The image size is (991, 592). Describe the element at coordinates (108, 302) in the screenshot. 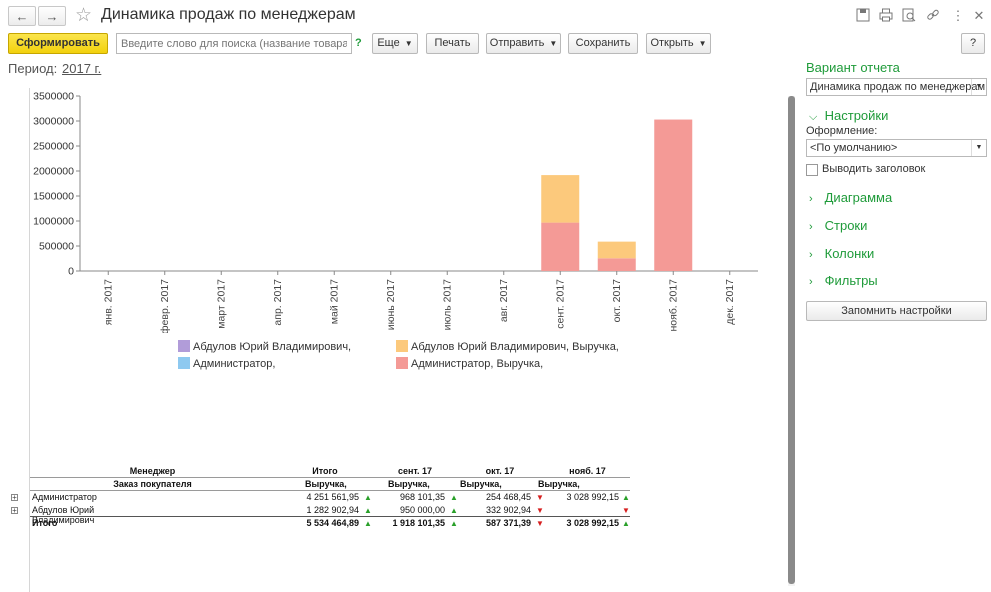

I see `x-tick-label: янв. 2017` at that location.